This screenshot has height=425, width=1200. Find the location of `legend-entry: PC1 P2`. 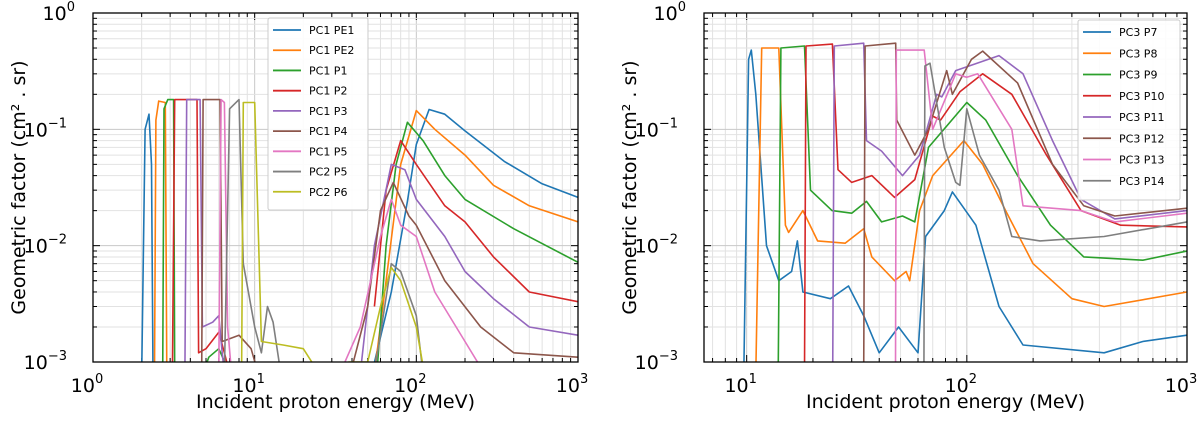

legend-entry: PC1 P2 is located at coordinates (328, 91).